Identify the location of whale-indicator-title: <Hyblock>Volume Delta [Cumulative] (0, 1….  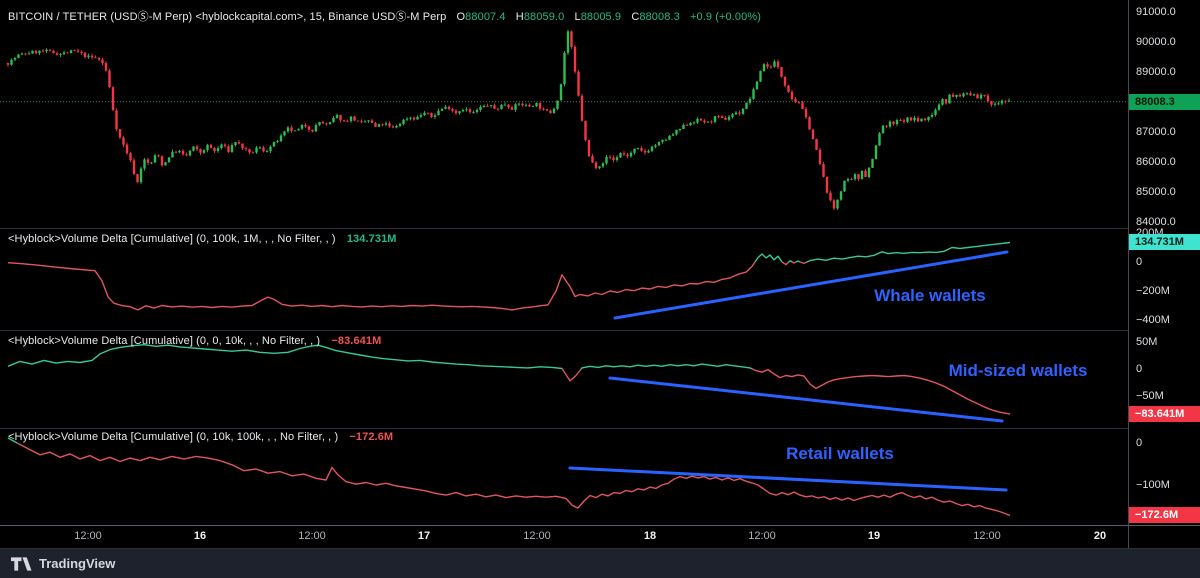
(172, 239).